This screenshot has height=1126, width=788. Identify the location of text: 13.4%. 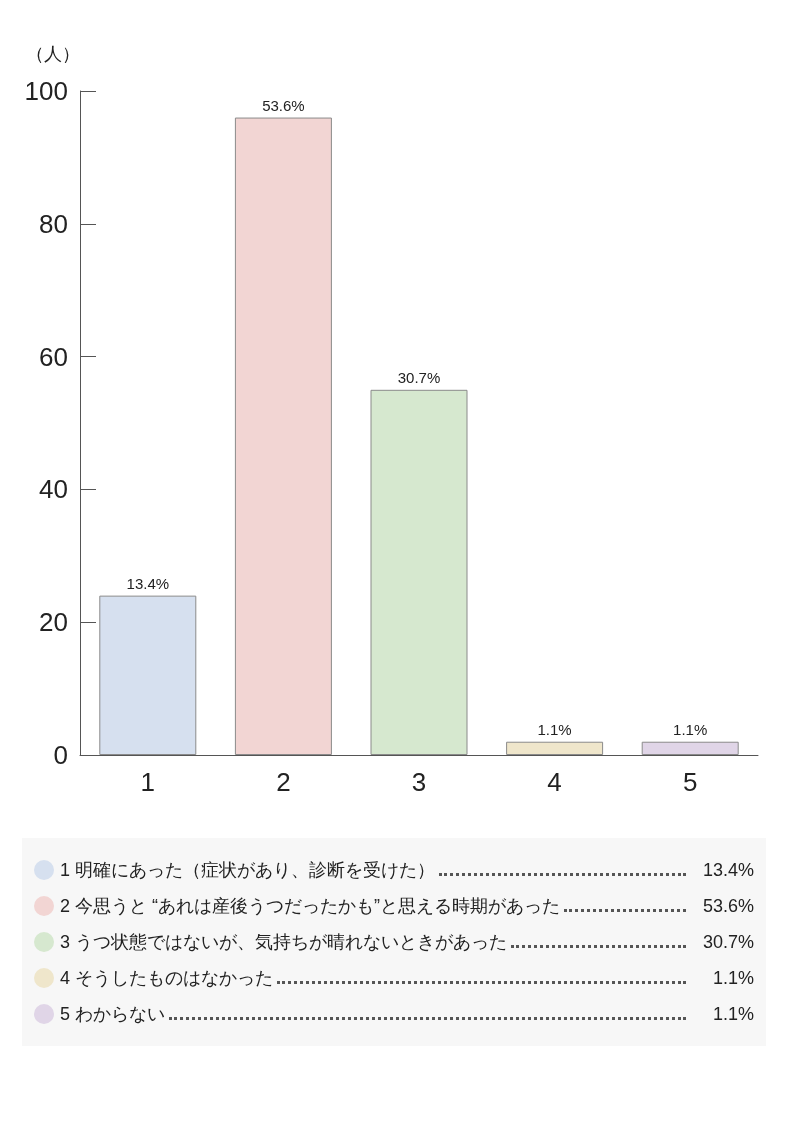
(728, 870).